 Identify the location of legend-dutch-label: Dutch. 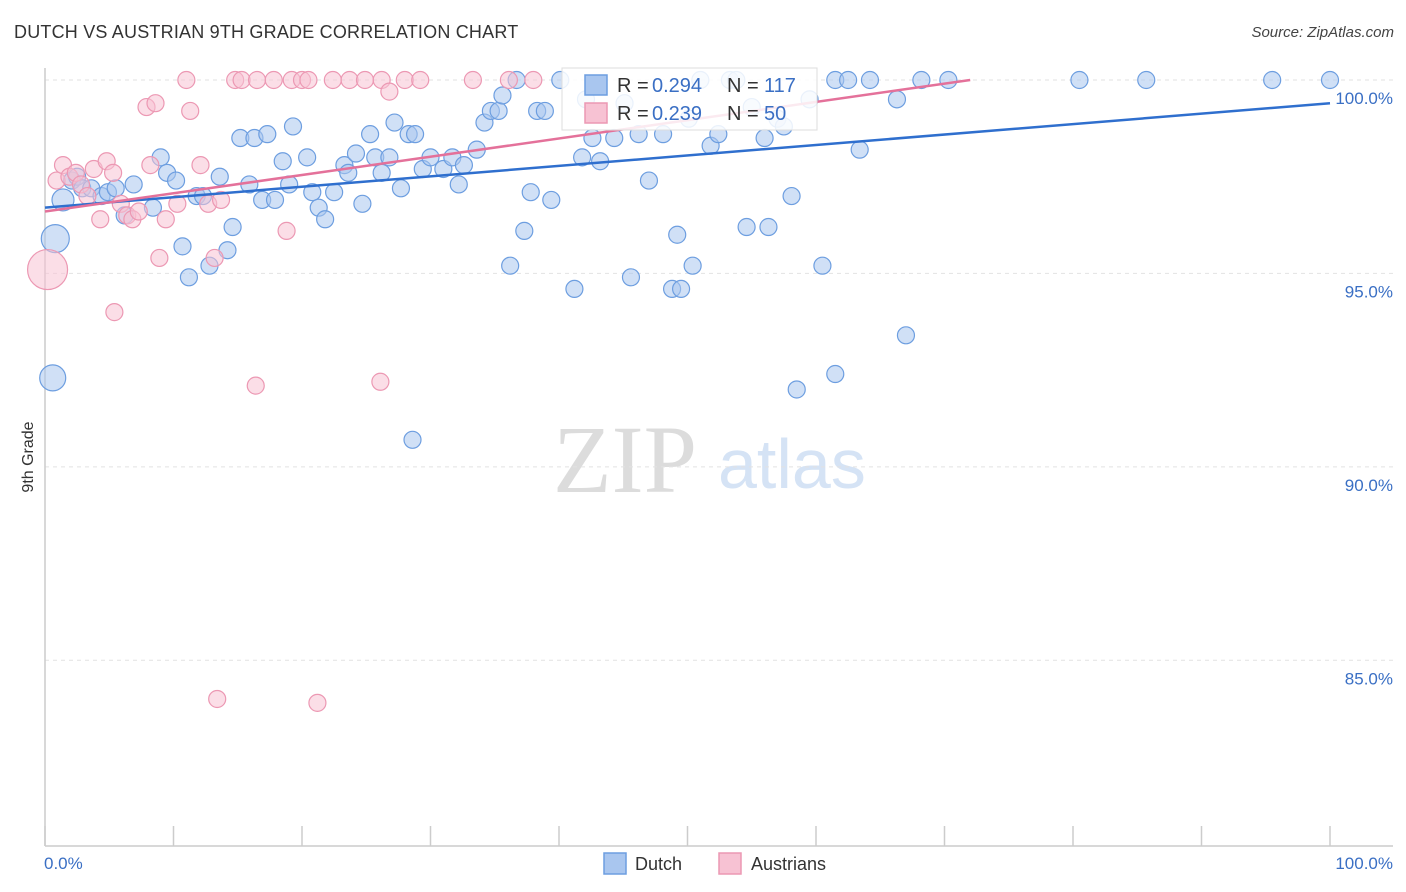
(658, 864).